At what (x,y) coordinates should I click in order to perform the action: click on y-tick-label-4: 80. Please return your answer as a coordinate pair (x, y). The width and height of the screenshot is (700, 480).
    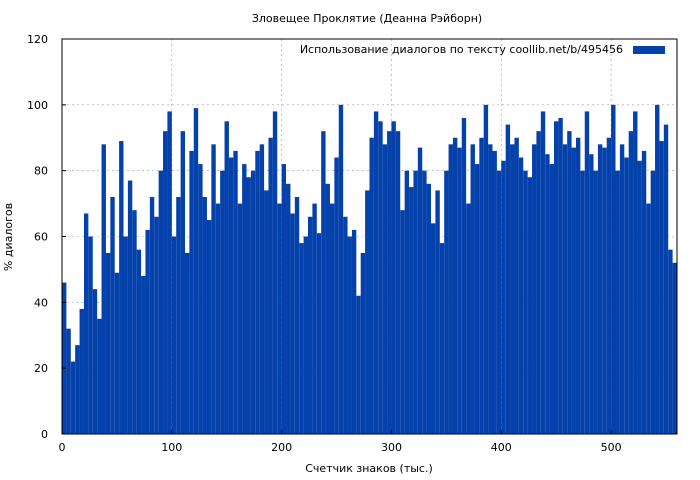
    Looking at the image, I should click on (41, 171).